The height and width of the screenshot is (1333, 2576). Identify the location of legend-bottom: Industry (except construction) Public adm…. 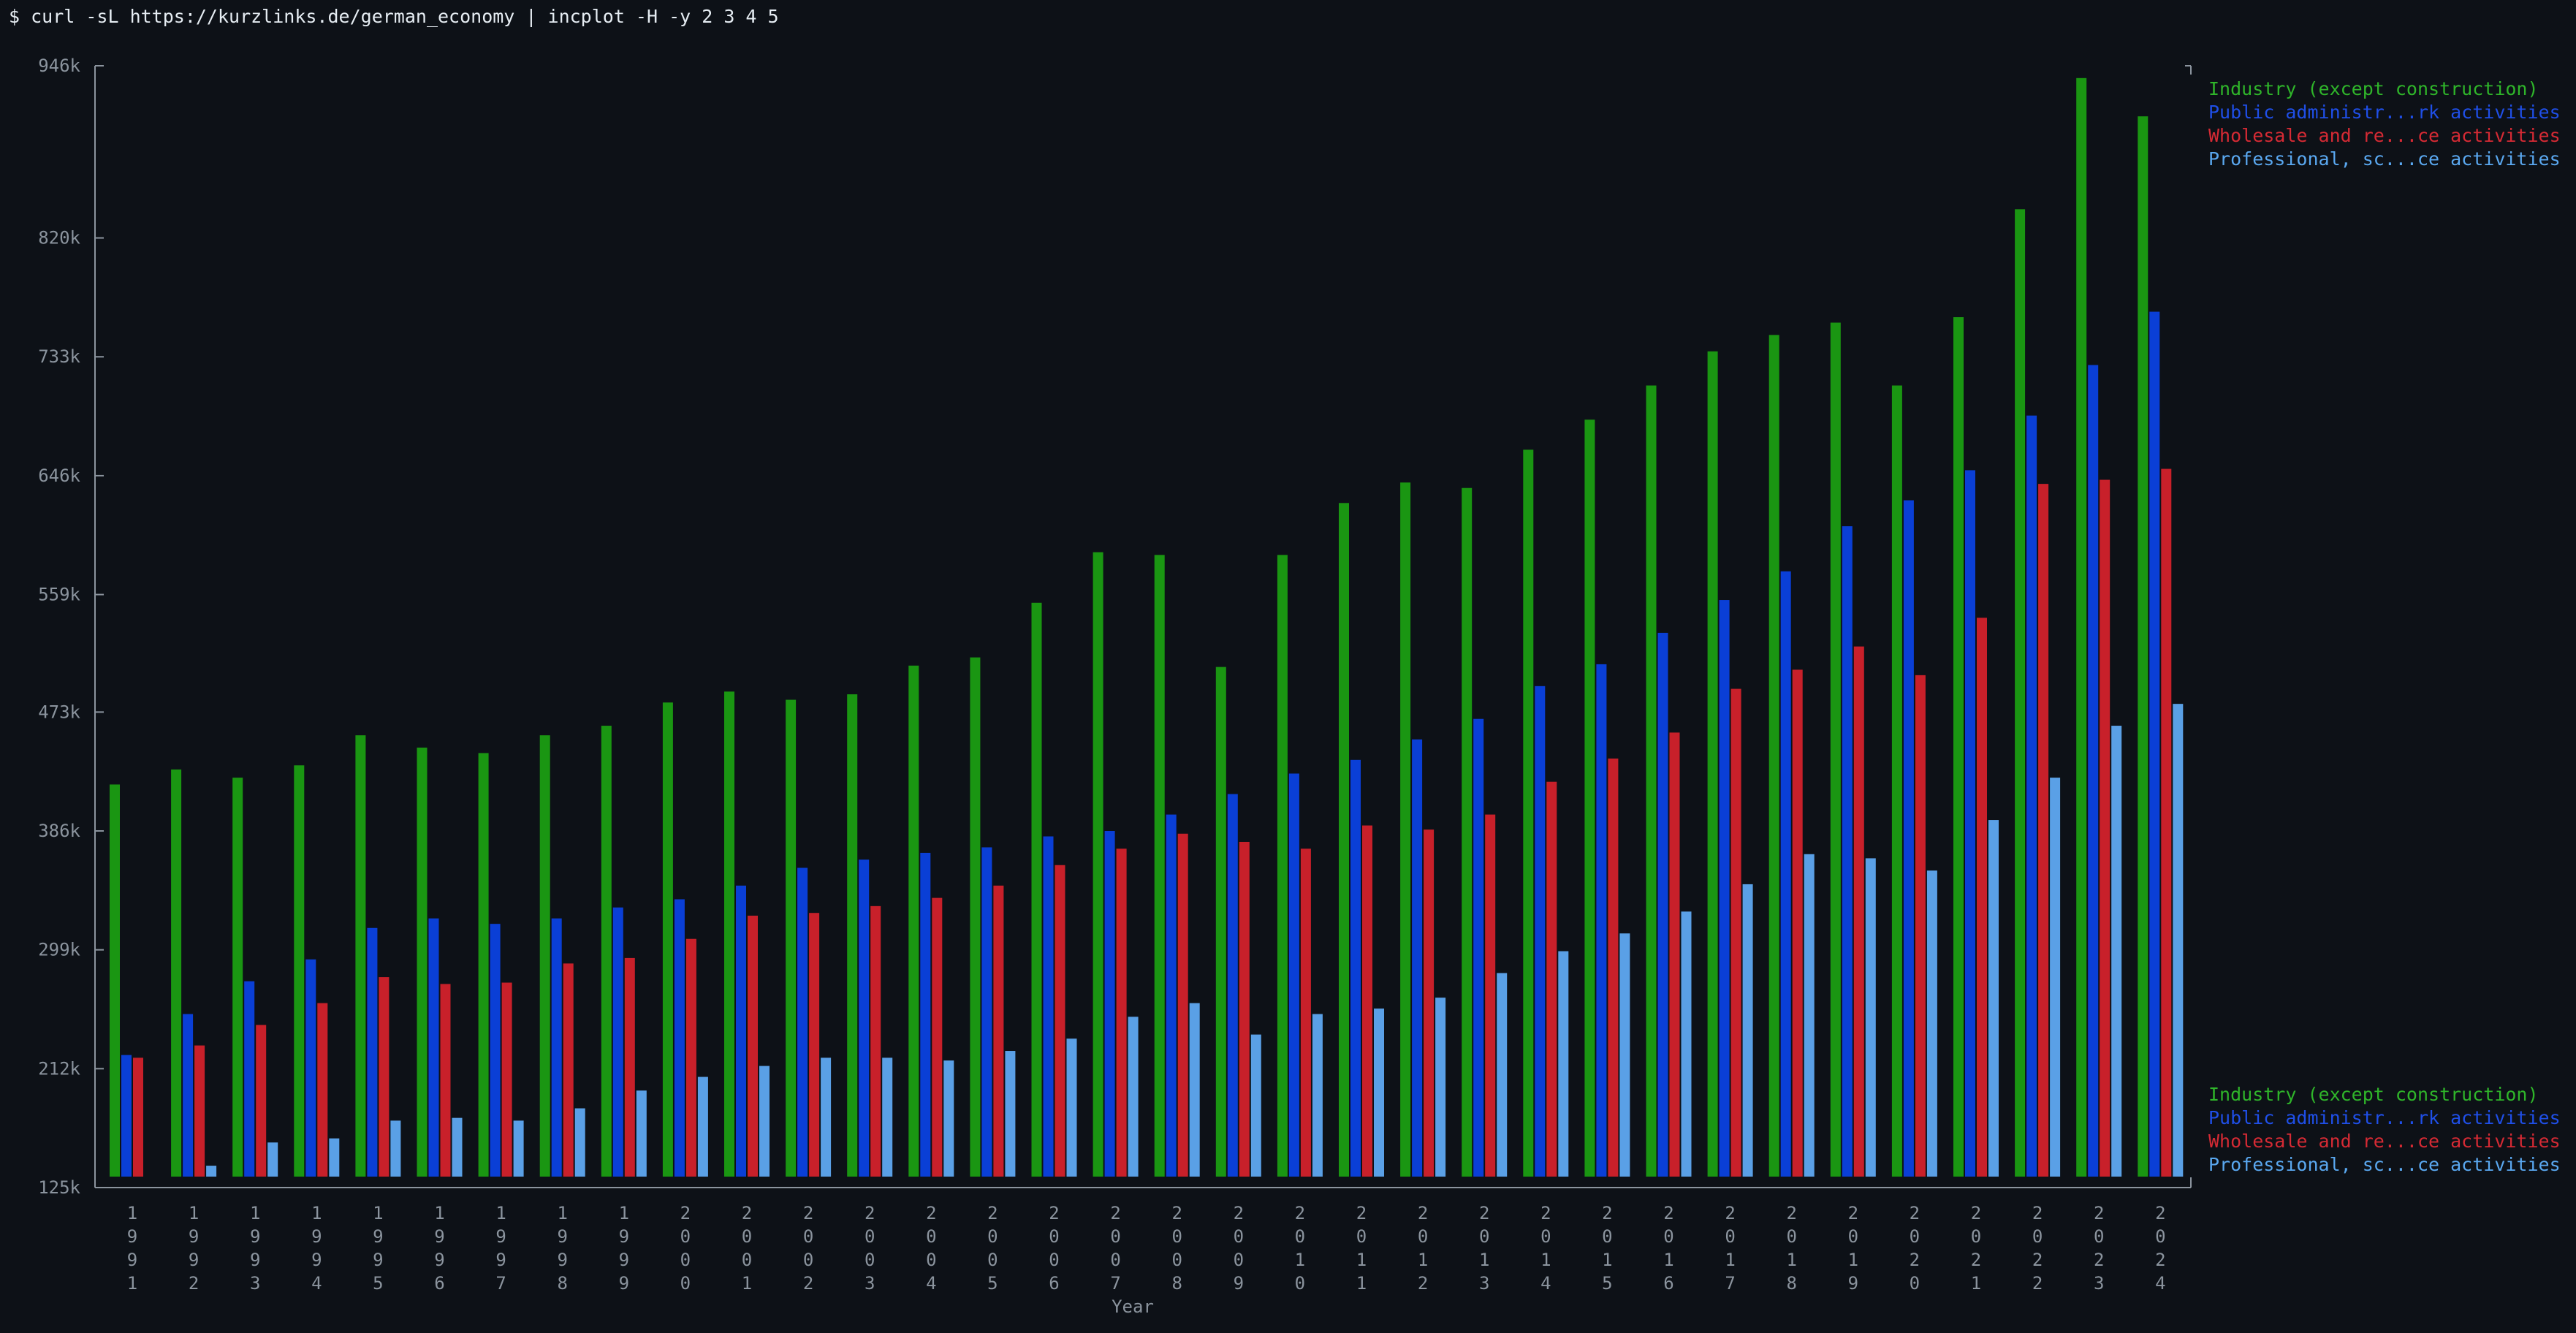
(2384, 1130).